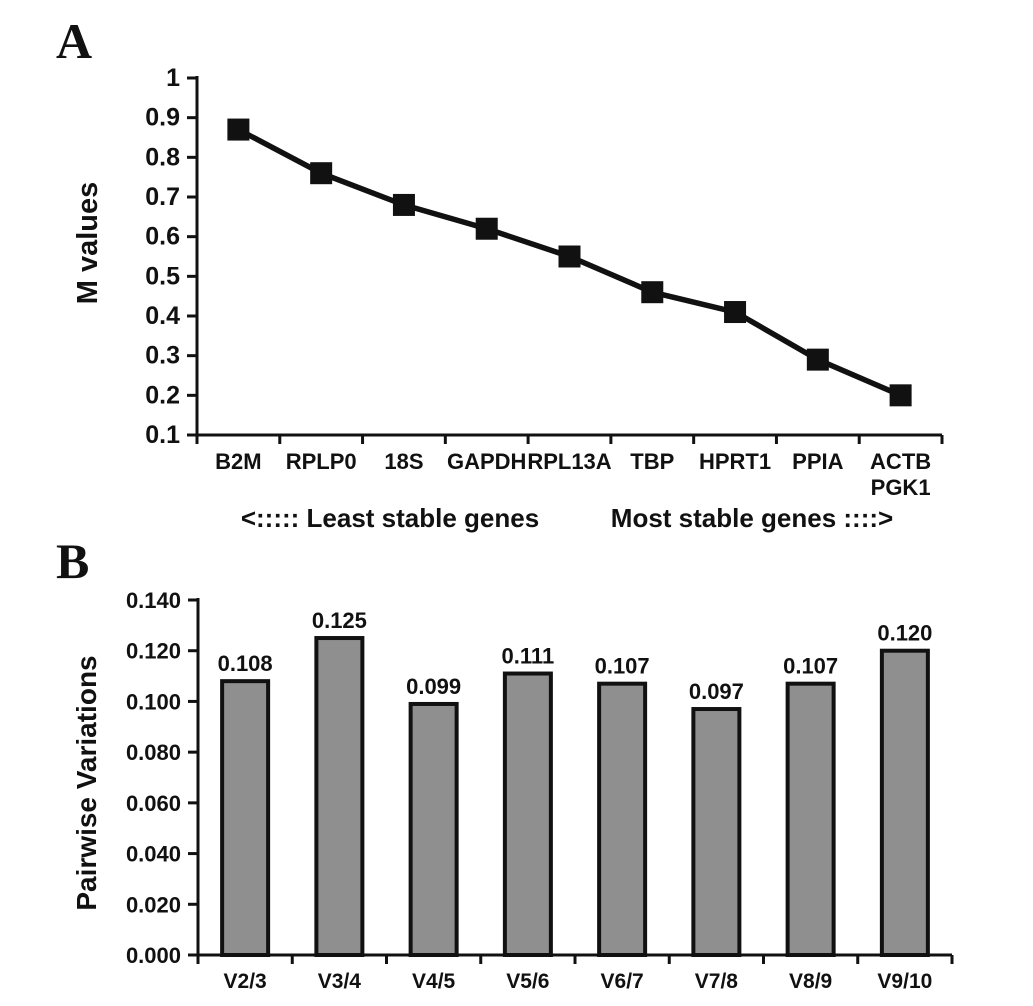 The width and height of the screenshot is (1033, 1006). I want to click on y-tick-label: 0.1, so click(162, 435).